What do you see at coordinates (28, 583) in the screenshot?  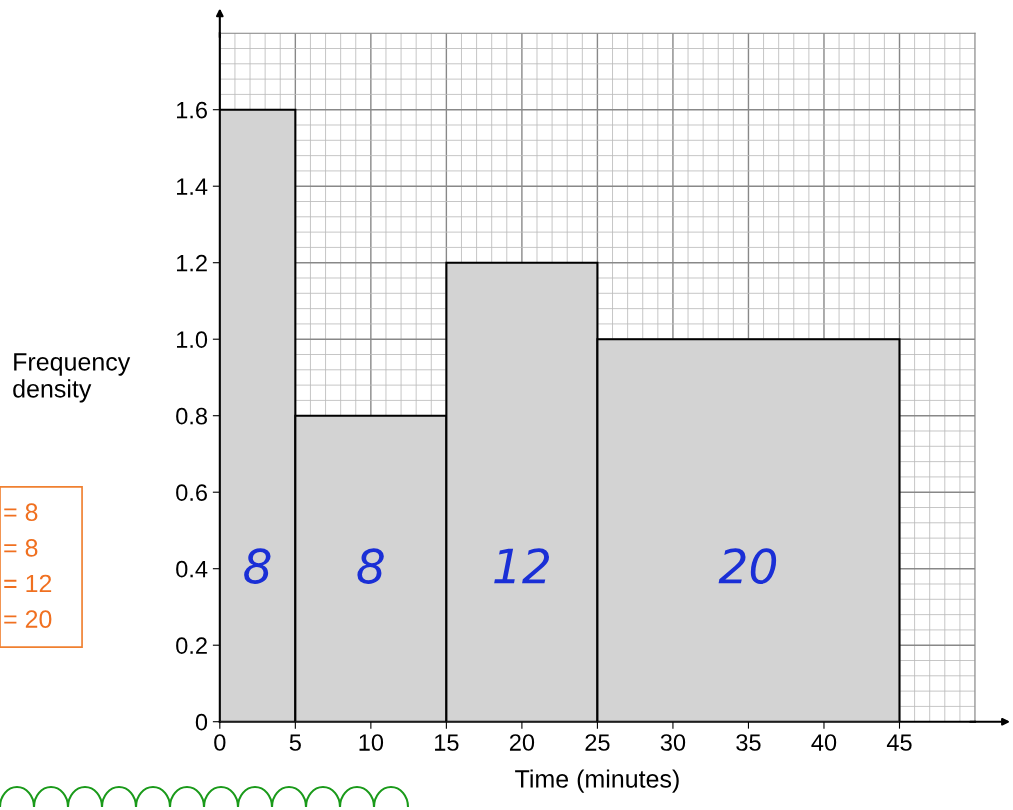 I see `text: = 12` at bounding box center [28, 583].